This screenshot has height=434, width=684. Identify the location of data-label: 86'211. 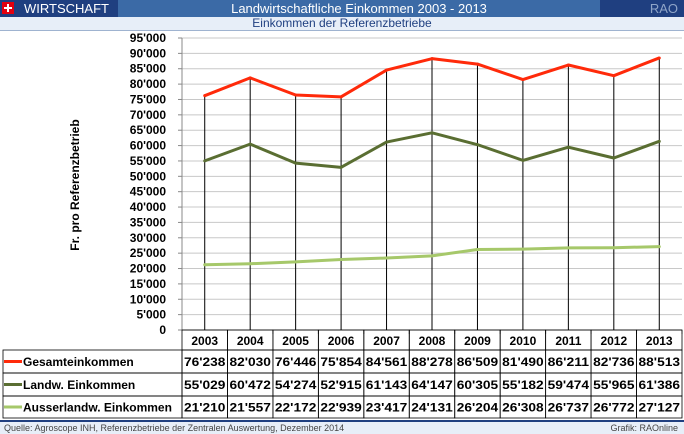
(569, 363).